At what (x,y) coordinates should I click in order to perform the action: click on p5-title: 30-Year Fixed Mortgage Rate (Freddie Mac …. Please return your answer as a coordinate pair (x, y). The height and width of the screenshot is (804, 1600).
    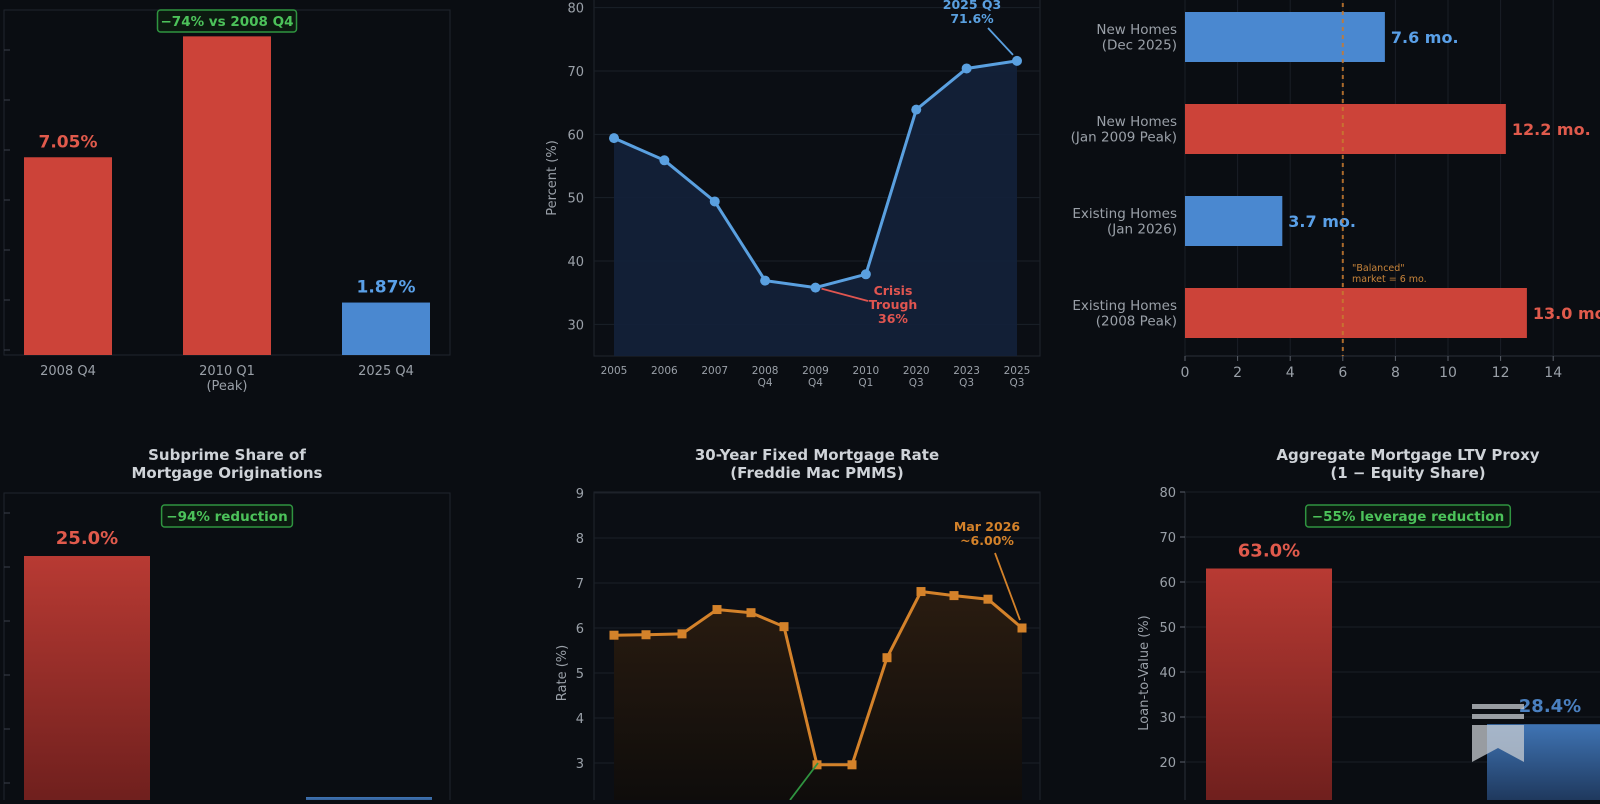
    Looking at the image, I should click on (817, 464).